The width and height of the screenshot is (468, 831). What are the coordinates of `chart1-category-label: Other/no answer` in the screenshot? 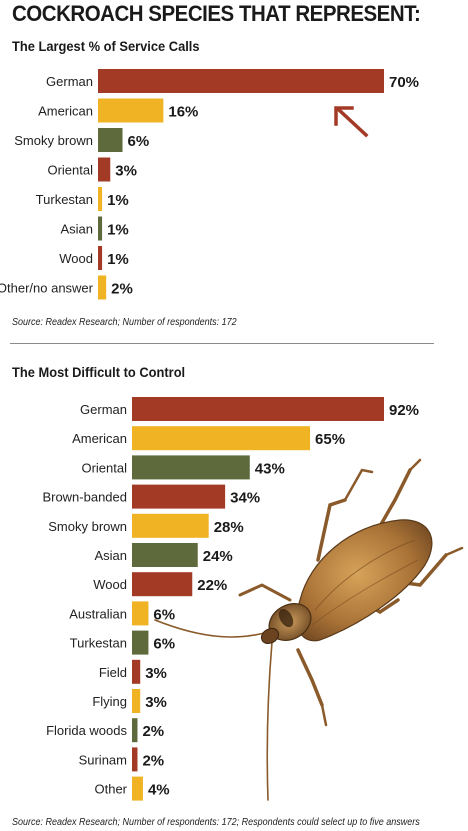 It's located at (47, 288).